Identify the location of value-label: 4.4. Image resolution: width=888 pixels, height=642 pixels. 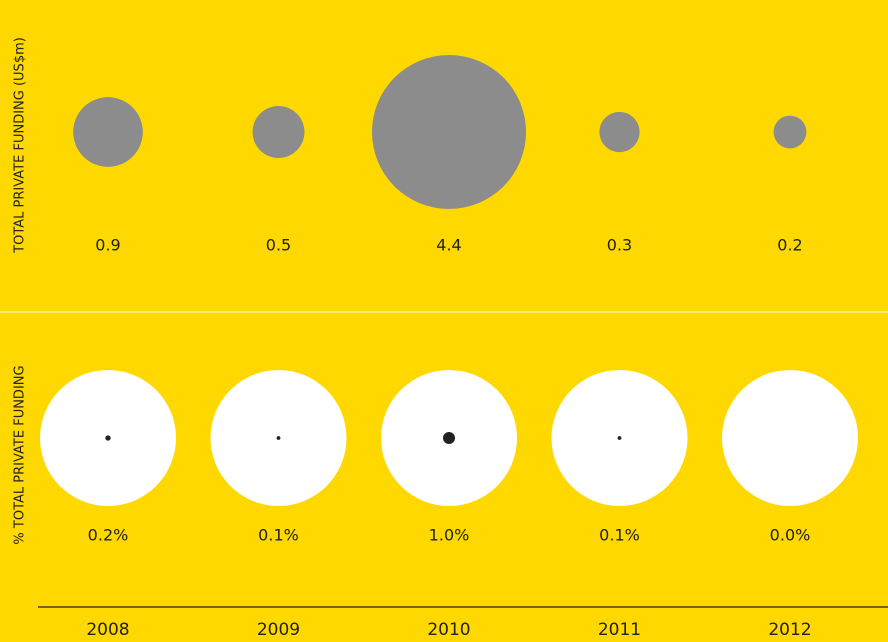
(448, 245).